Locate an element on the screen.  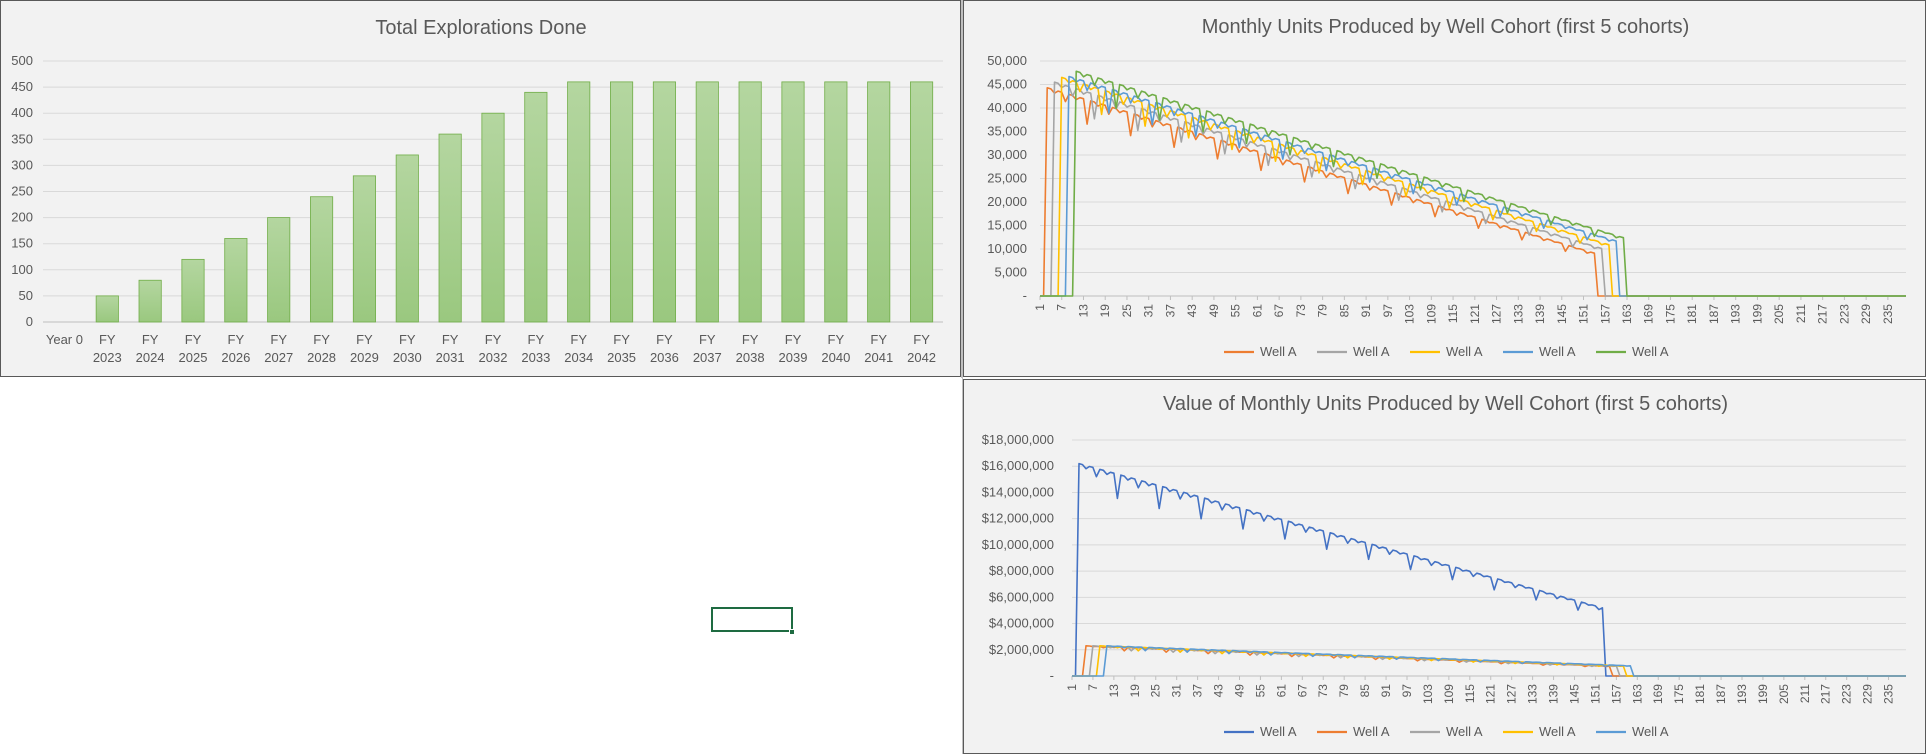
x-tick-label: 127 is located at coordinates (1497, 314).